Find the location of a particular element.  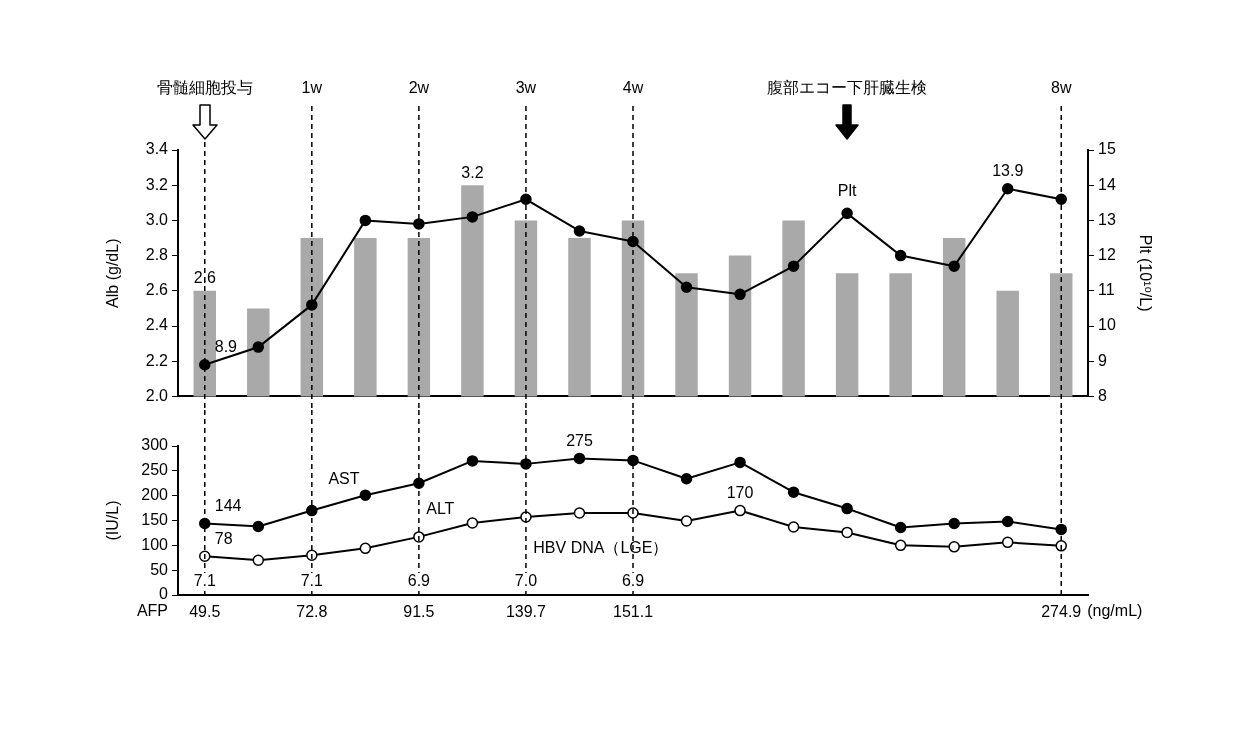

y-tick-label: 300 is located at coordinates (155, 445).